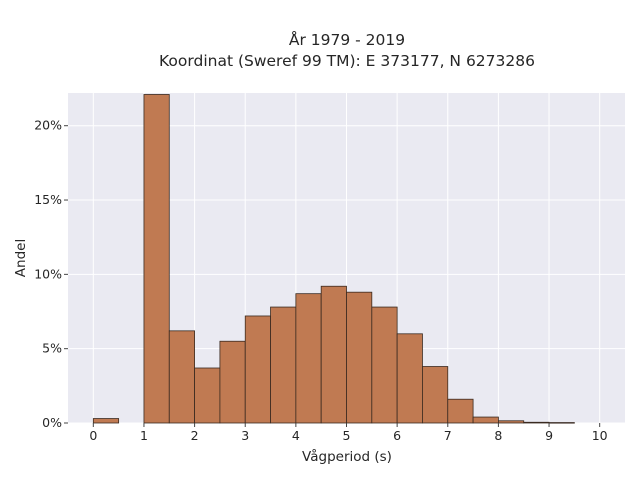 Image resolution: width=640 pixels, height=480 pixels. I want to click on x-tick-label: 8, so click(498, 435).